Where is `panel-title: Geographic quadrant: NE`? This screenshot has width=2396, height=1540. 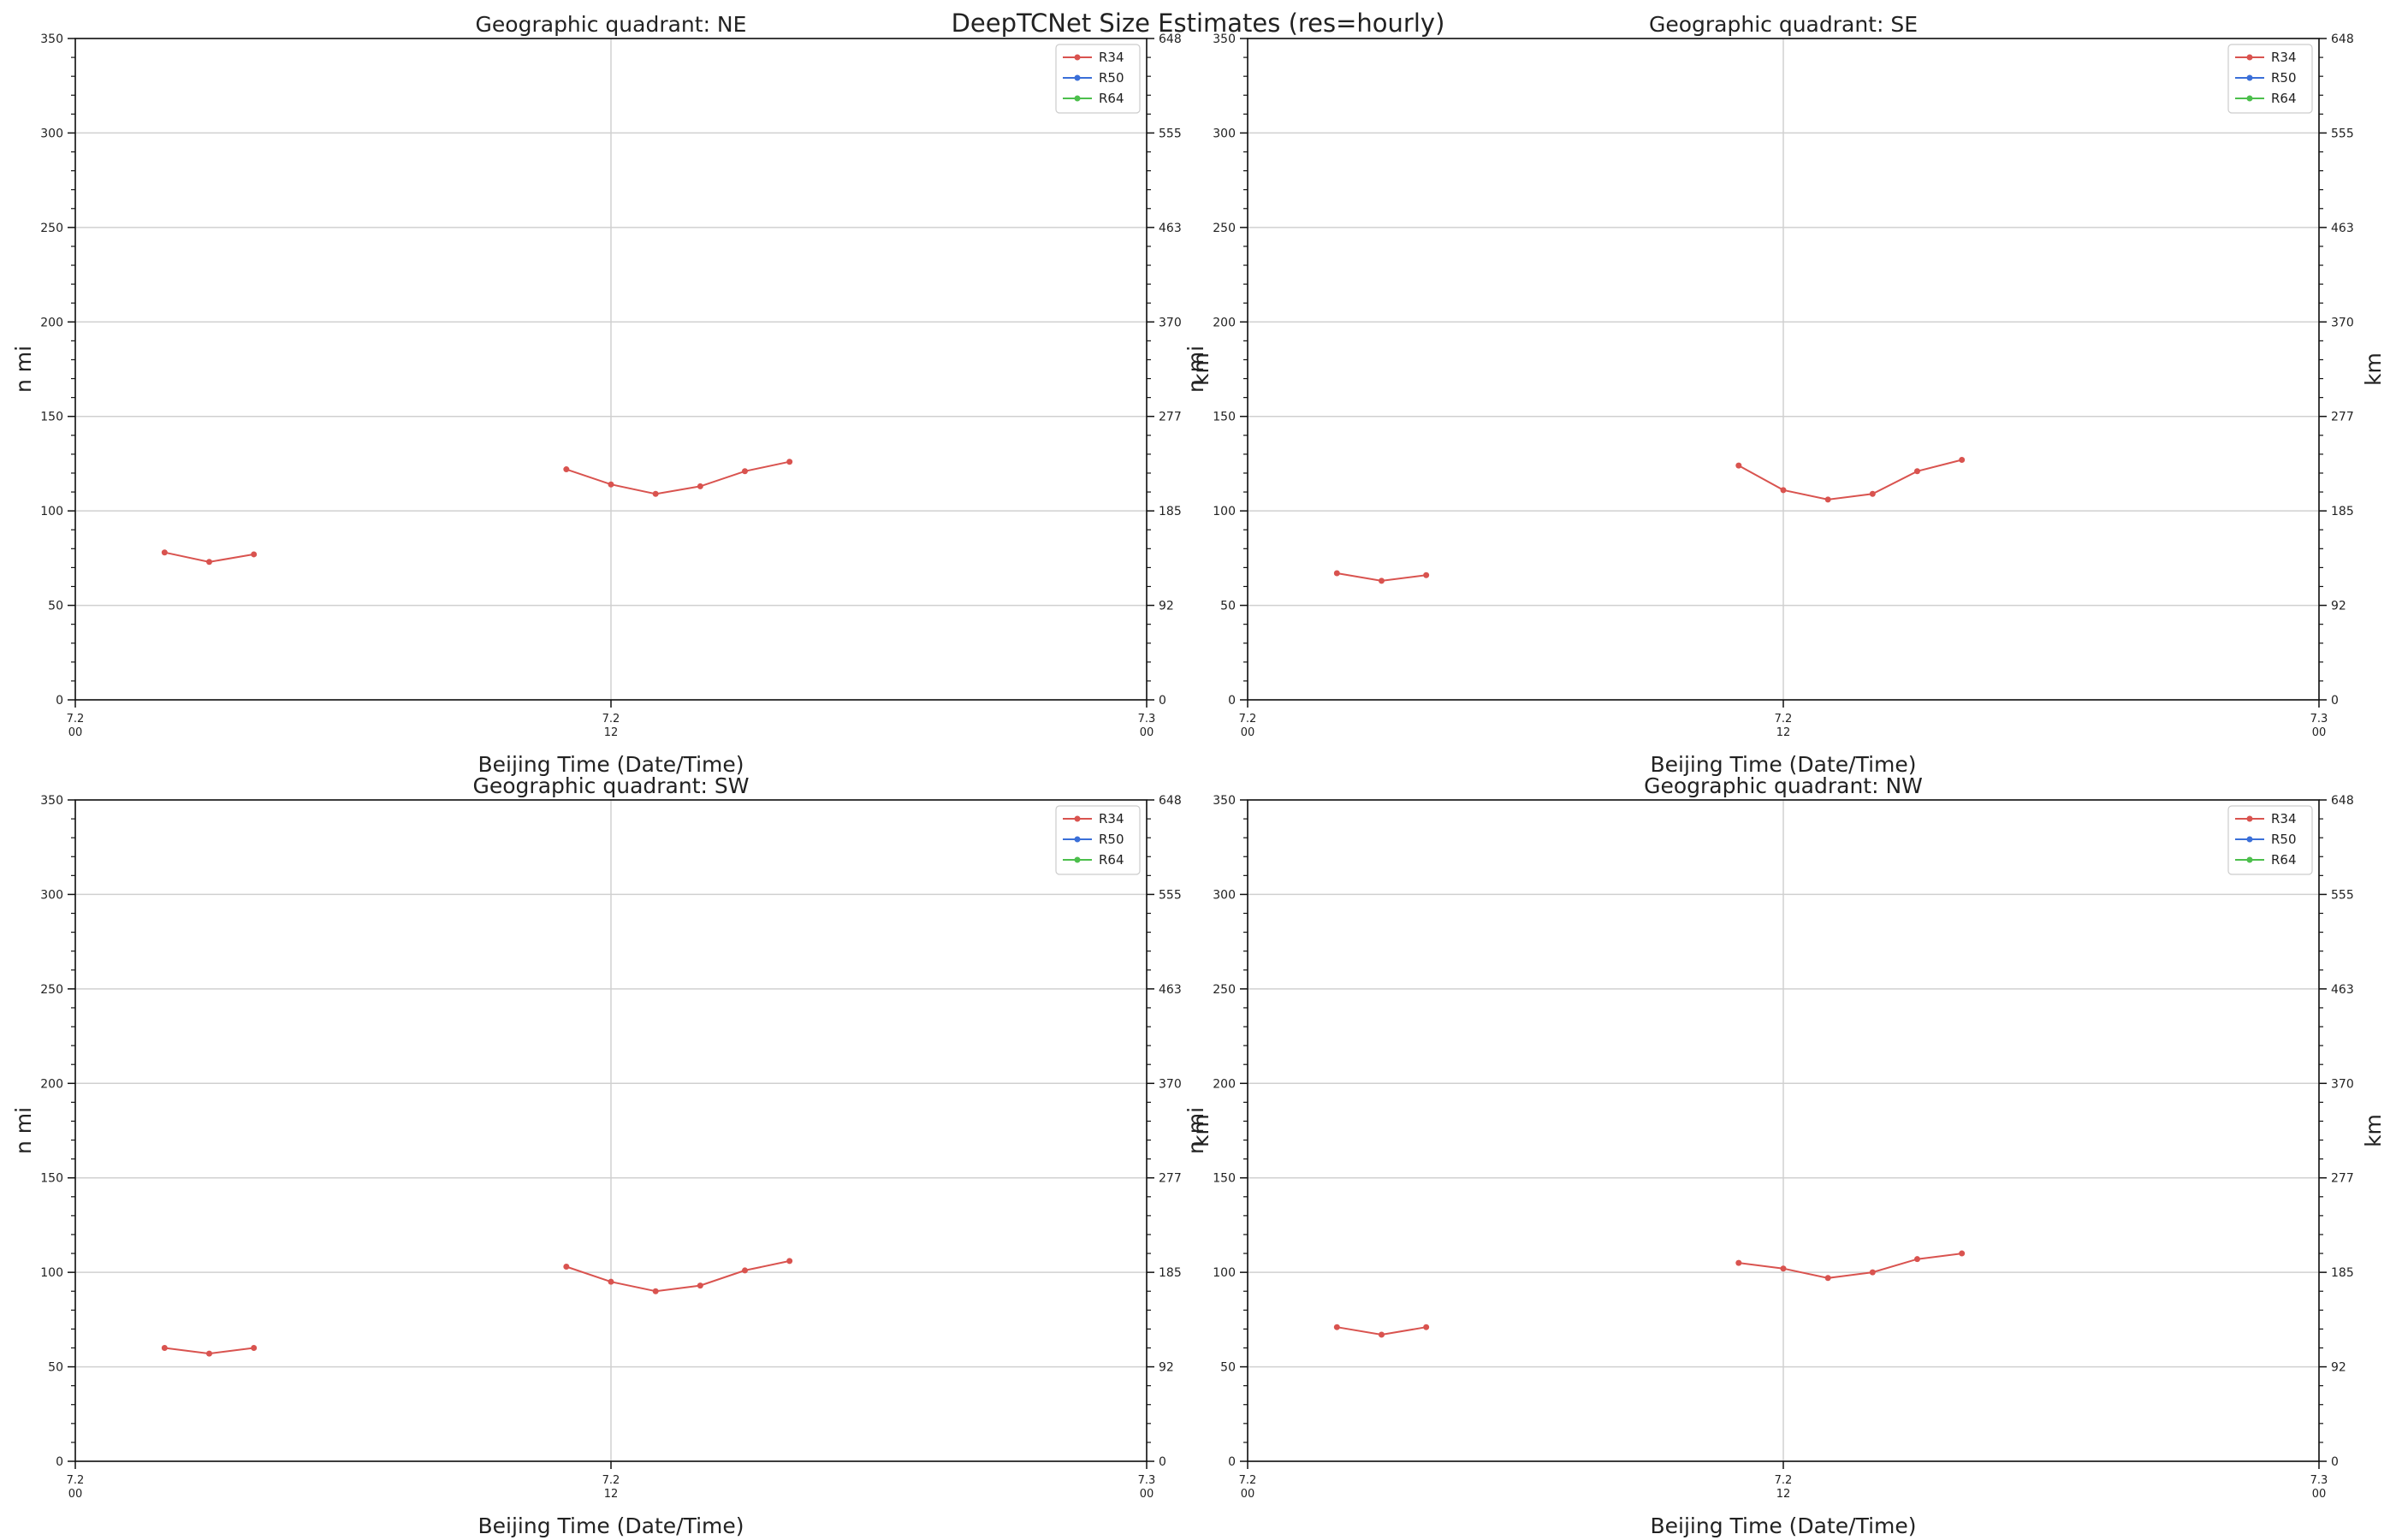
panel-title: Geographic quadrant: NE is located at coordinates (611, 24).